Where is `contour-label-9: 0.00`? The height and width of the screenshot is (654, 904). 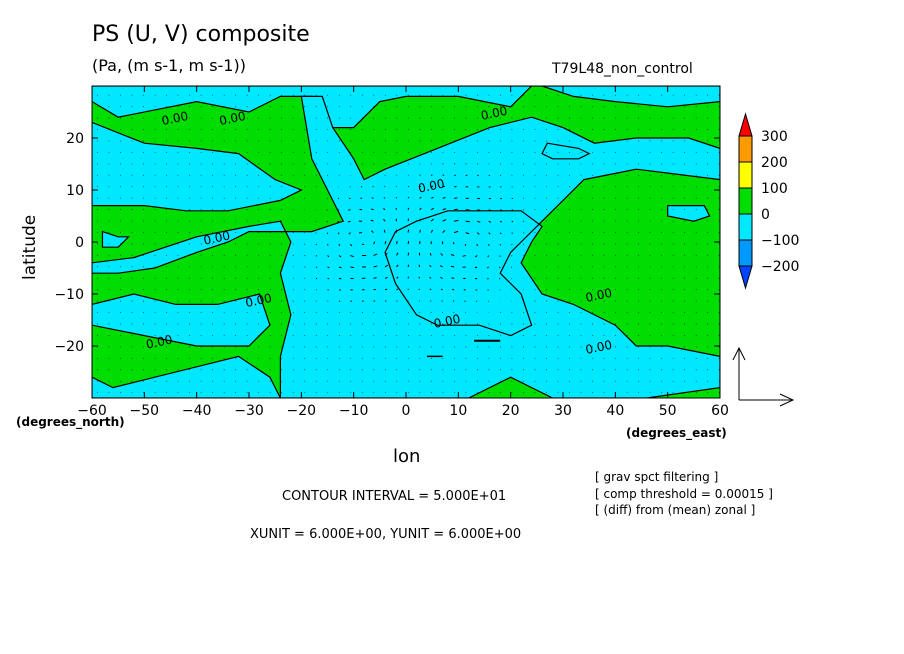
contour-label-9: 0.00 is located at coordinates (598, 347).